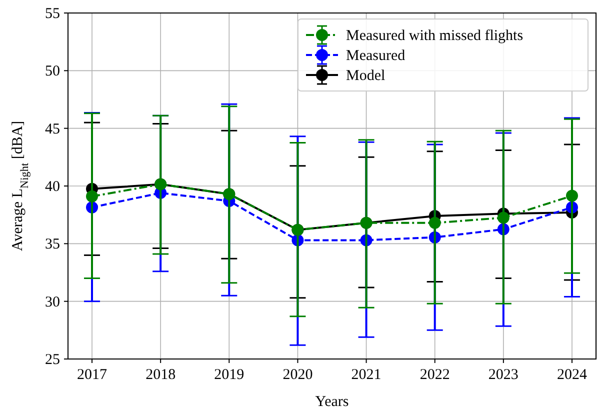 This screenshot has height=412, width=597. I want to click on legend-label: Model, so click(366, 76).